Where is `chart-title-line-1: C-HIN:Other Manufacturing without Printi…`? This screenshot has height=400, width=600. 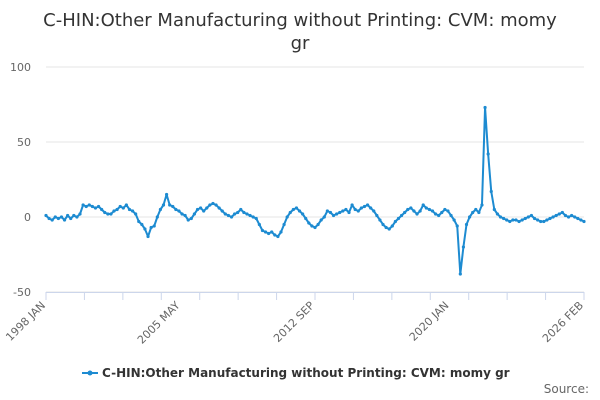 chart-title-line-1: C-HIN:Other Manufacturing without Printi… is located at coordinates (300, 20).